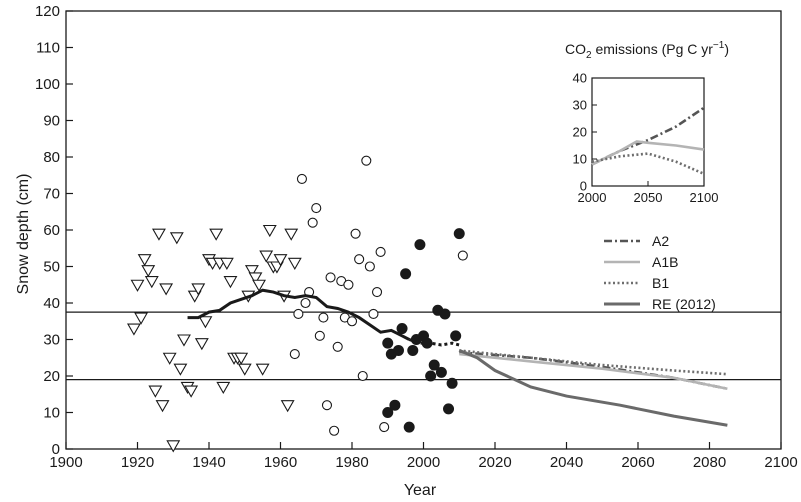 This screenshot has height=502, width=801. I want to click on inset-y-tick-label: 30, so click(580, 105).